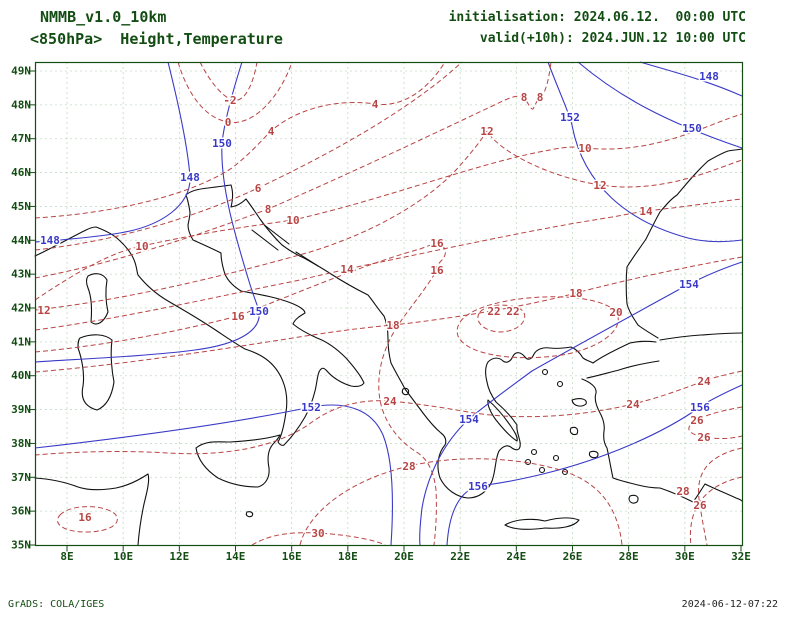 Image resolution: width=800 pixels, height=618 pixels. I want to click on lon-label-20E: 20E, so click(404, 556).